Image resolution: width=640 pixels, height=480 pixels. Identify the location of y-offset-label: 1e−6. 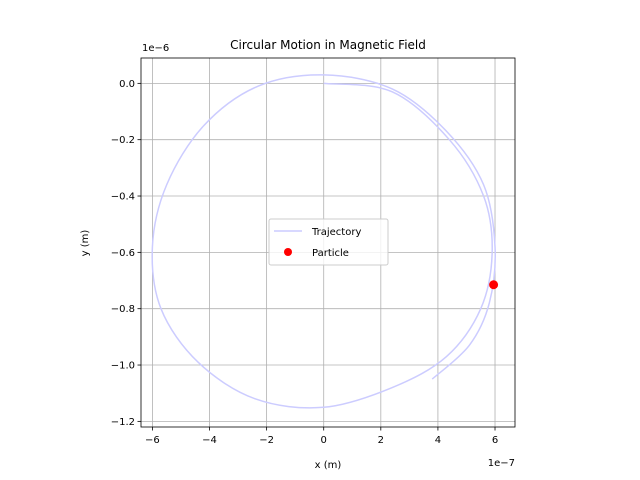
(155, 48).